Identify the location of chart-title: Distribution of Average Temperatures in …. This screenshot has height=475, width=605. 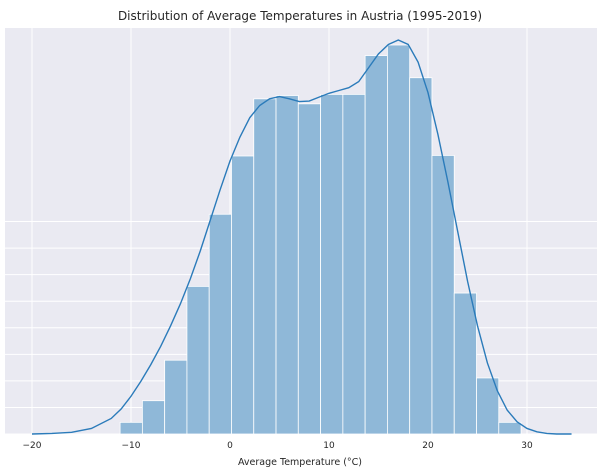
(300, 16).